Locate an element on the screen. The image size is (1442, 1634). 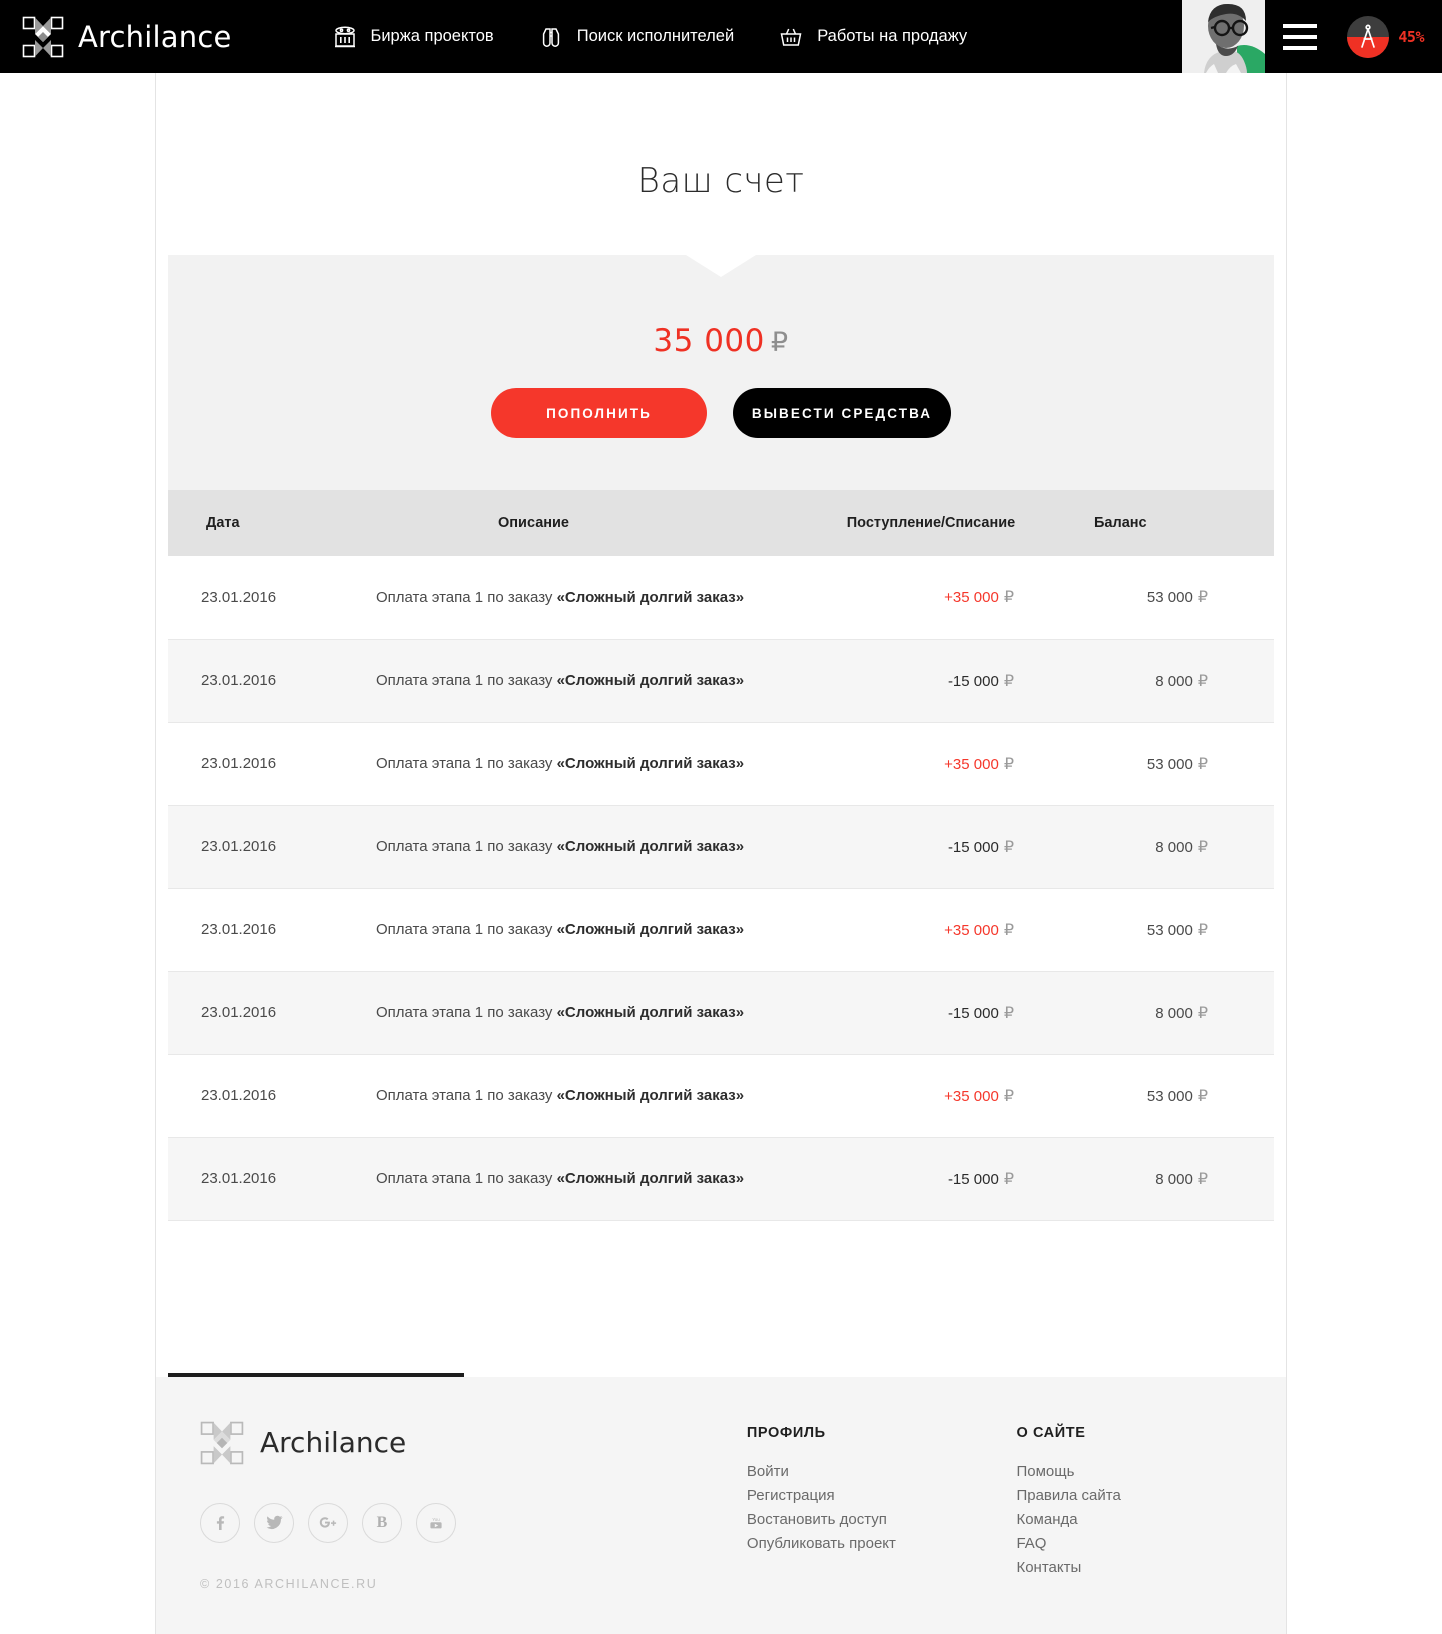
bank-icon is located at coordinates (345, 37).